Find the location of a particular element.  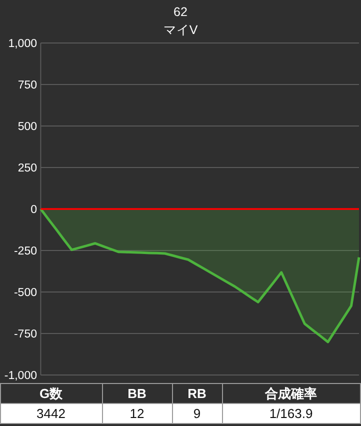

y-tick-label: -750 is located at coordinates (25, 334).